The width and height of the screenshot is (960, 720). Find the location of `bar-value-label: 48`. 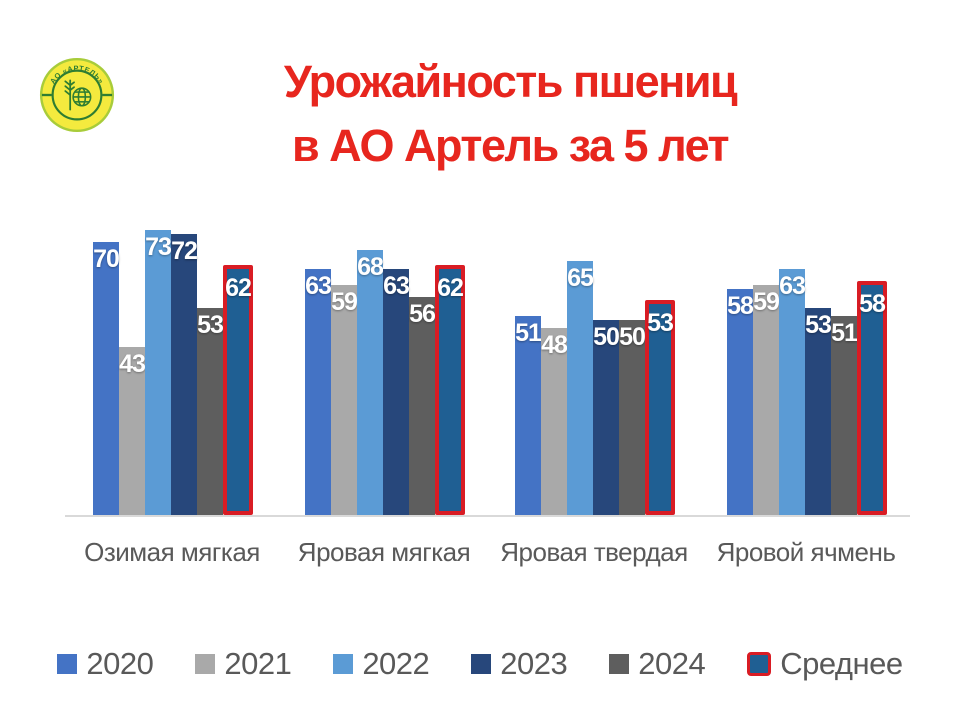

bar-value-label: 48 is located at coordinates (554, 345).